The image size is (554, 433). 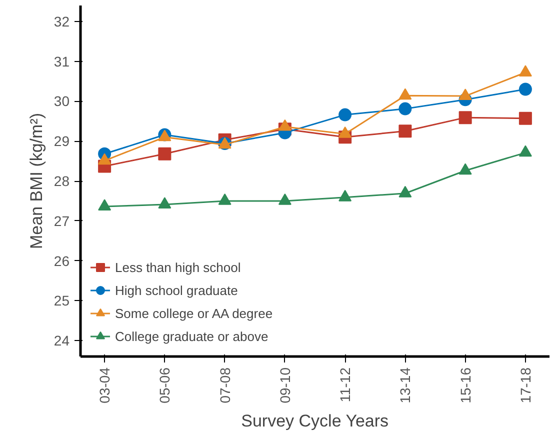 I want to click on x-tick-label: 09-10, so click(x=284, y=385).